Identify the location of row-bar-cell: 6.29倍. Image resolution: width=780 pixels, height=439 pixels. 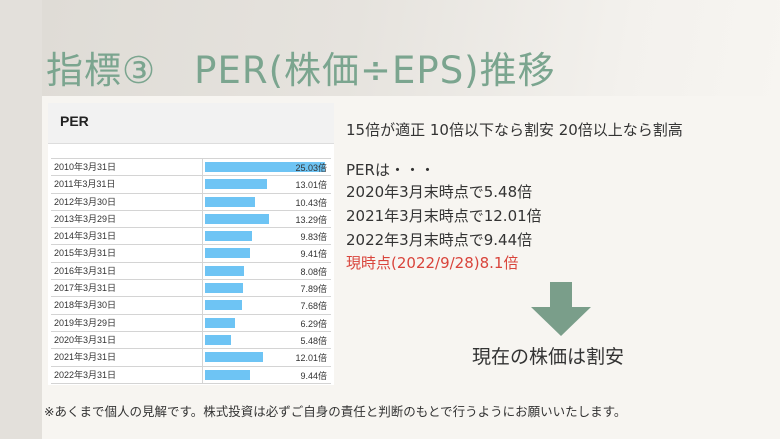
(267, 323).